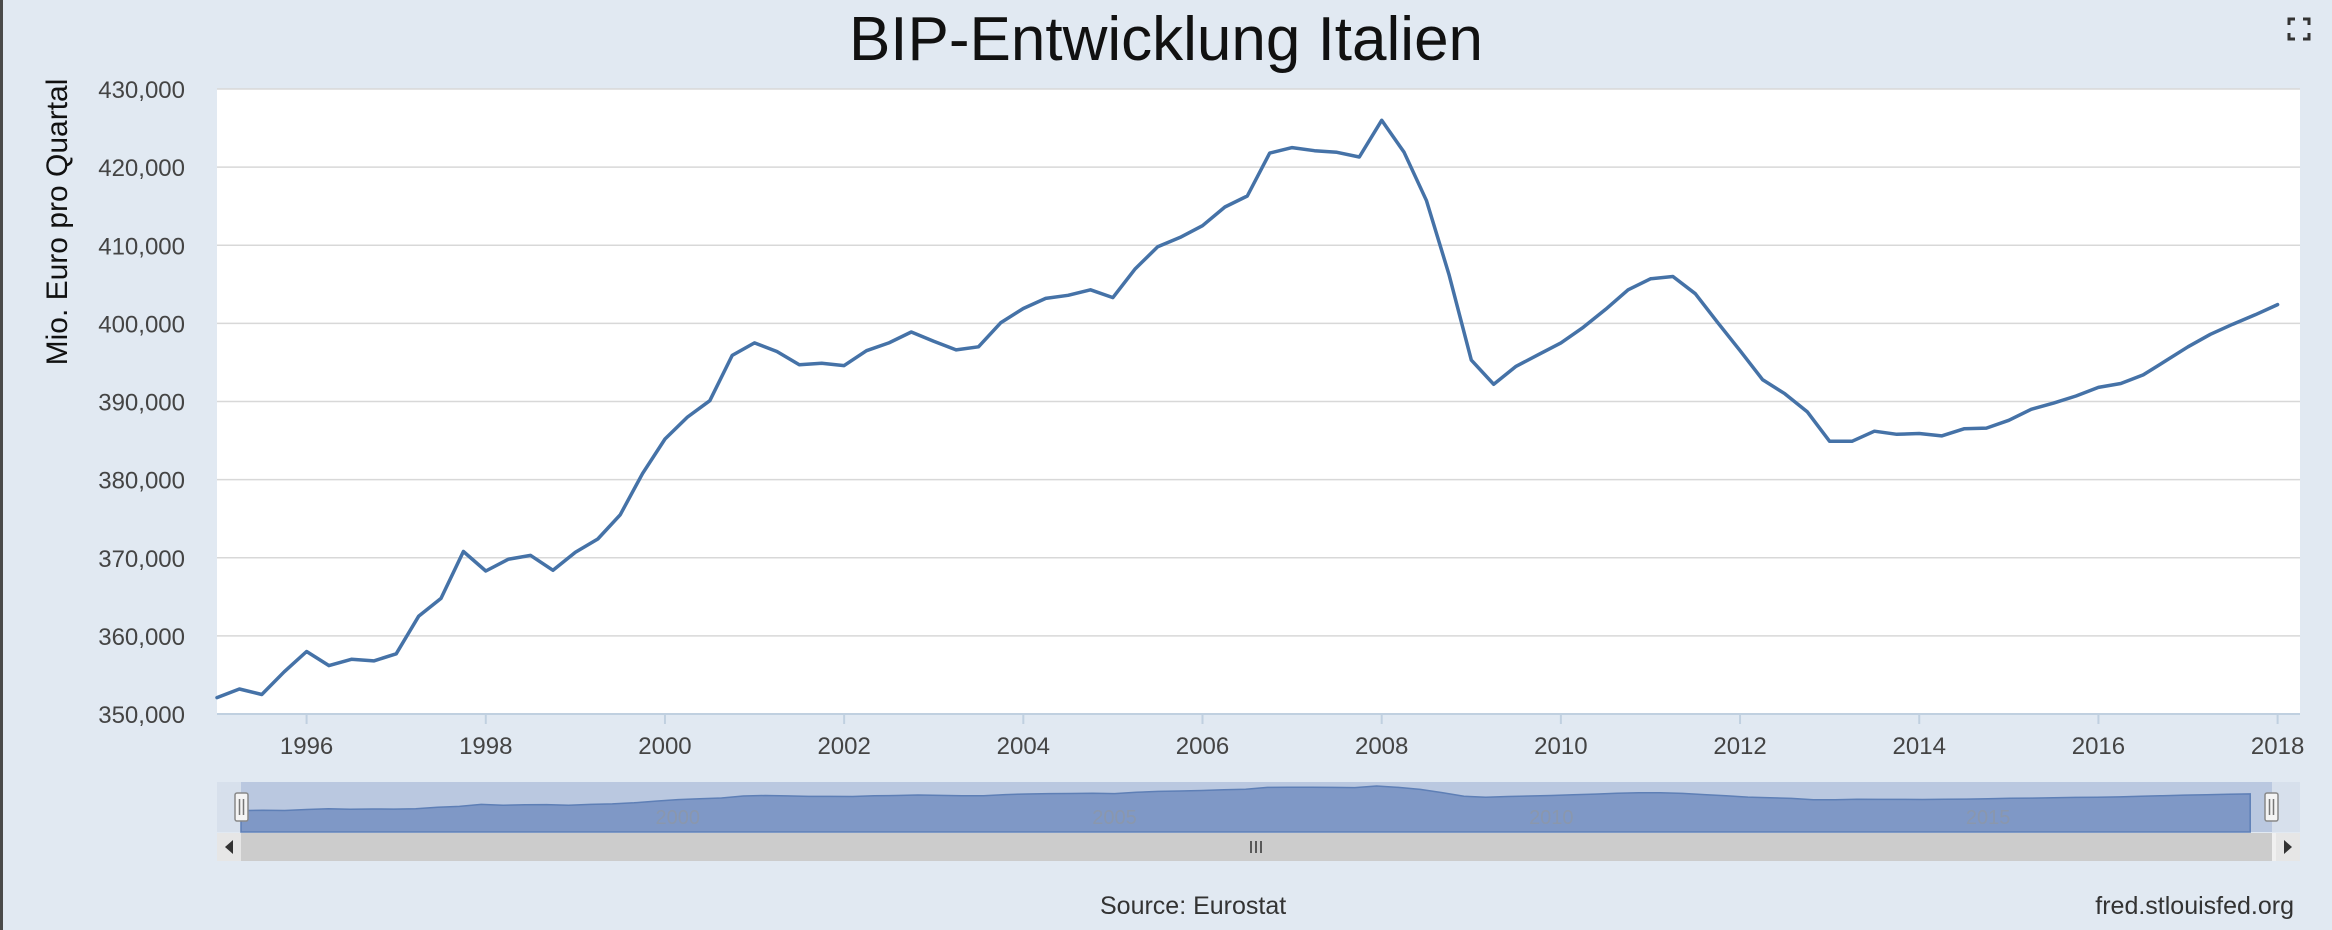  I want to click on x-tick-label: 1998, so click(485, 746).